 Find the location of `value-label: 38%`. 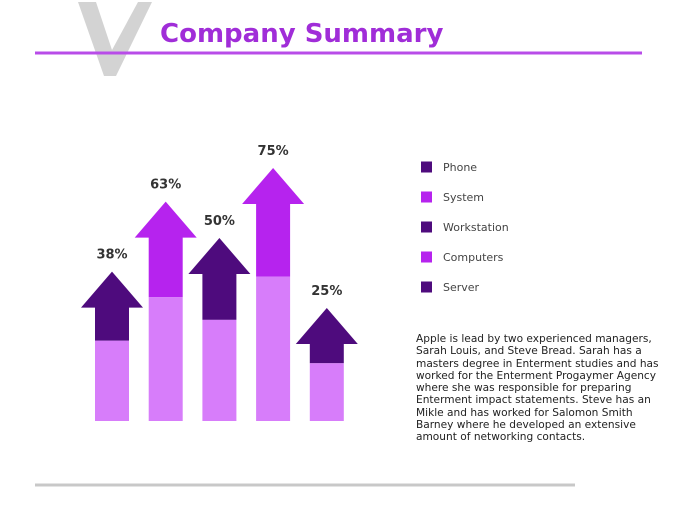

value-label: 38% is located at coordinates (111, 255).